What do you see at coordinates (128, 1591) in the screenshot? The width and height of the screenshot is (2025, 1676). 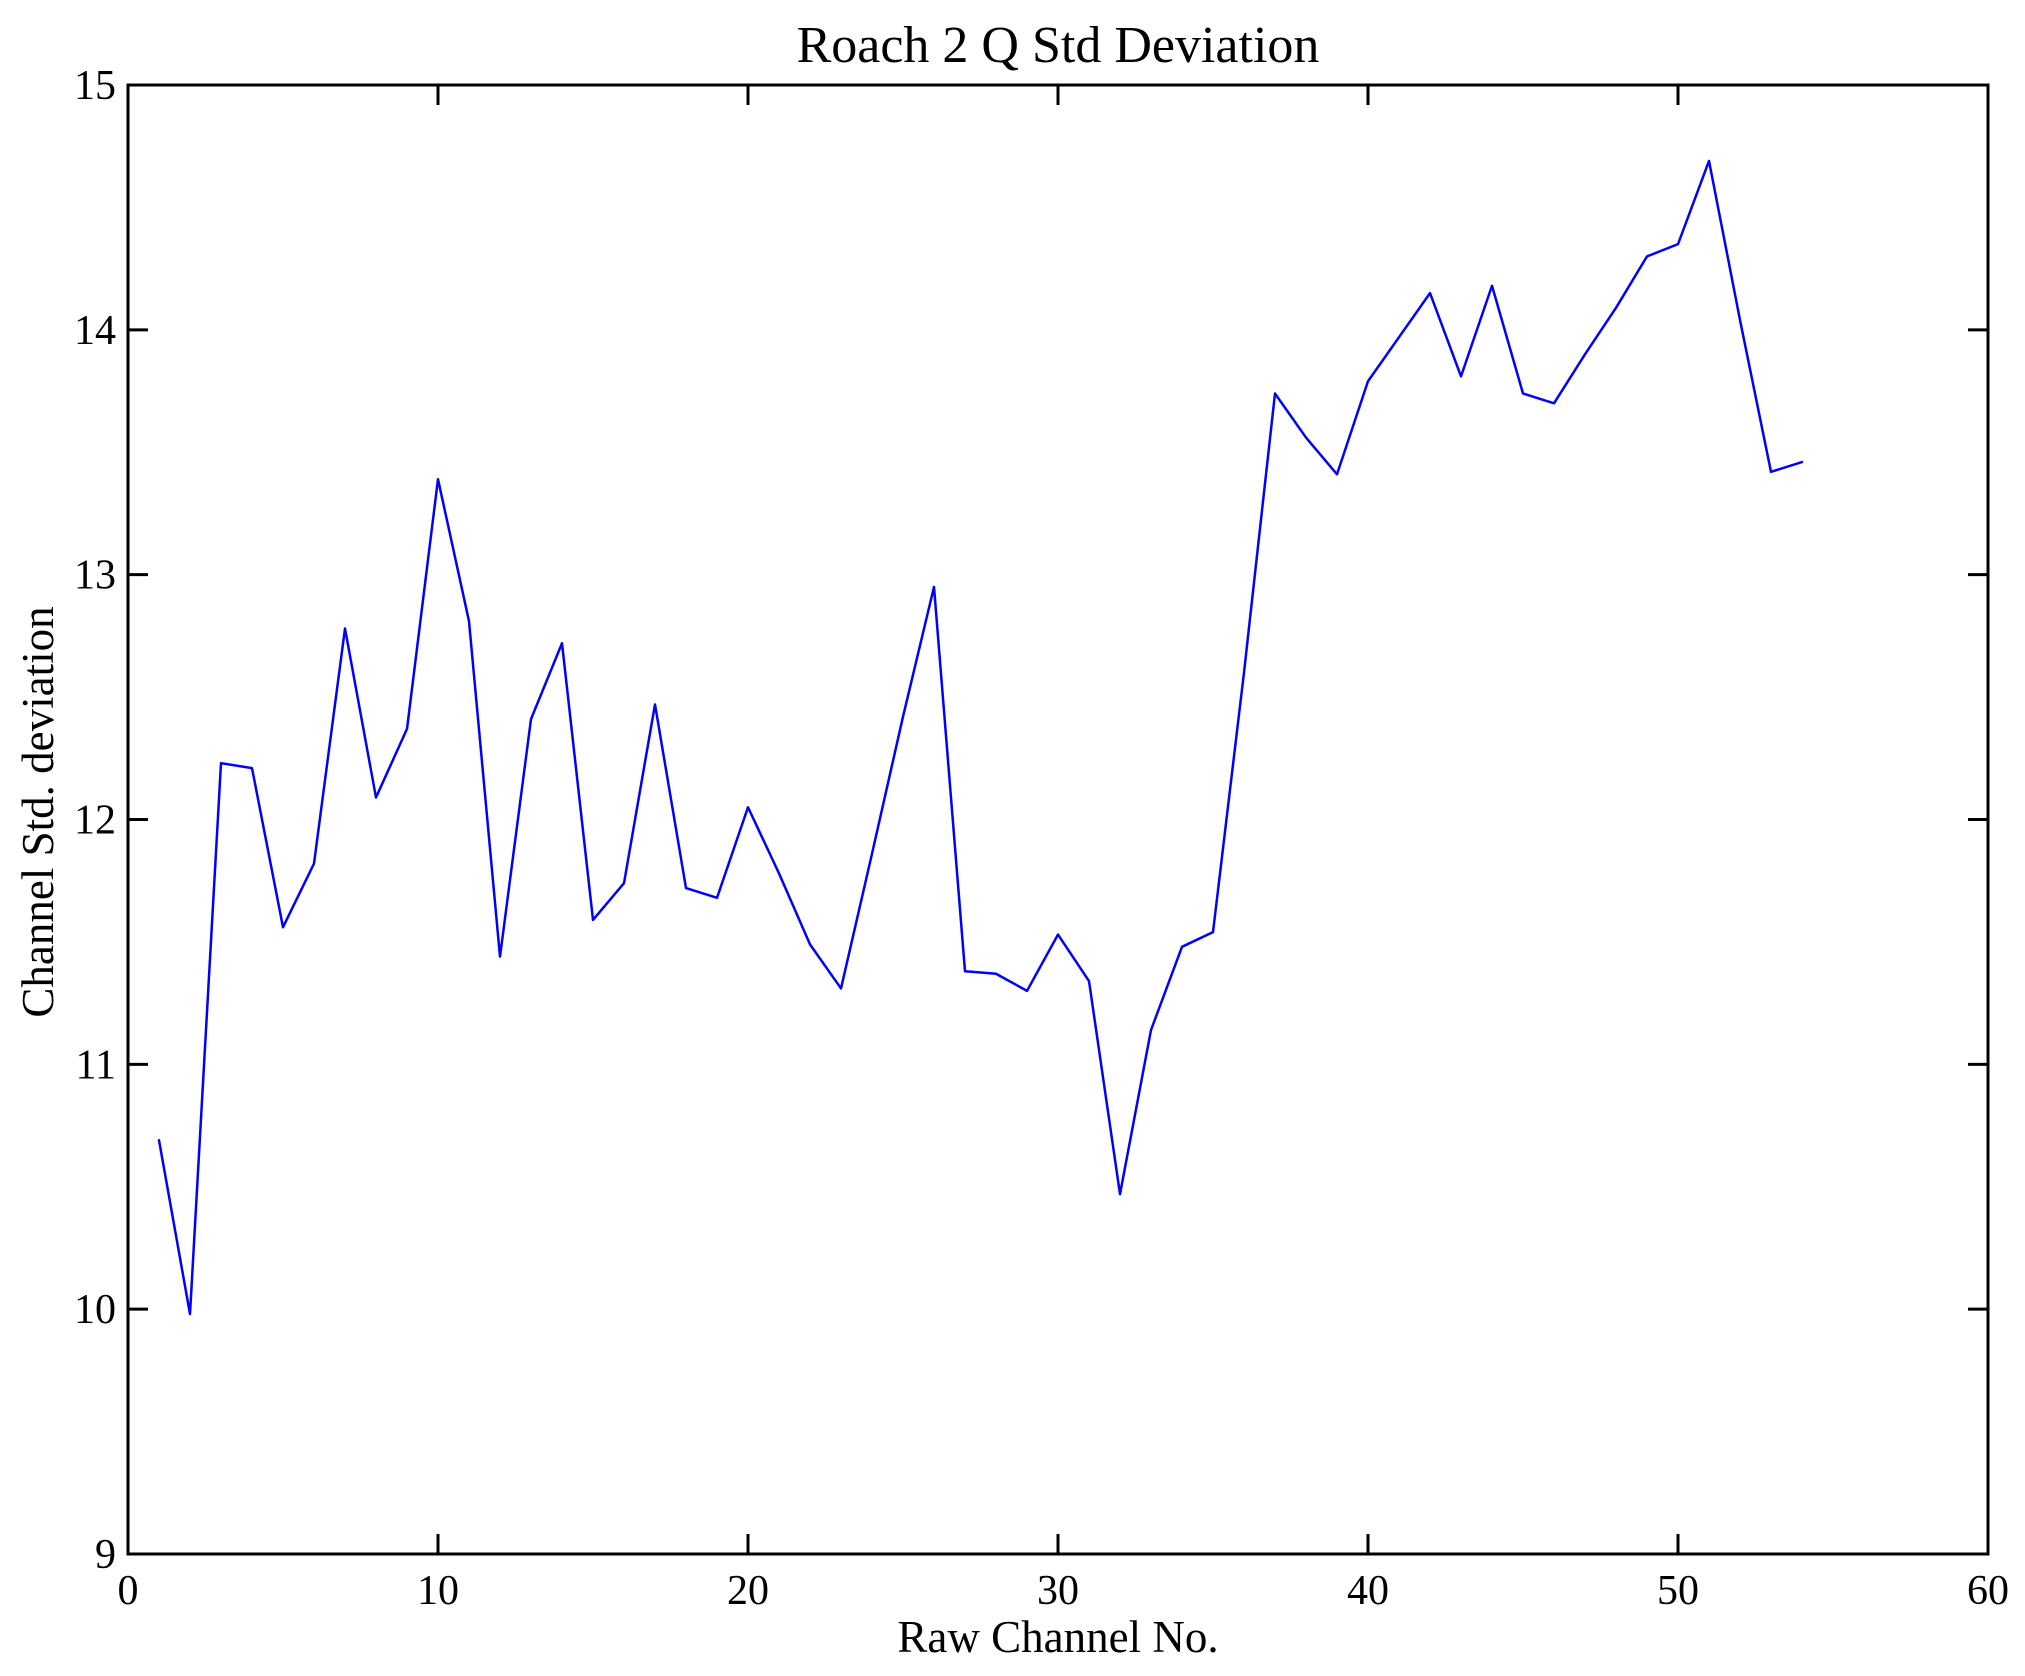 I see `x-tick-label: 0` at bounding box center [128, 1591].